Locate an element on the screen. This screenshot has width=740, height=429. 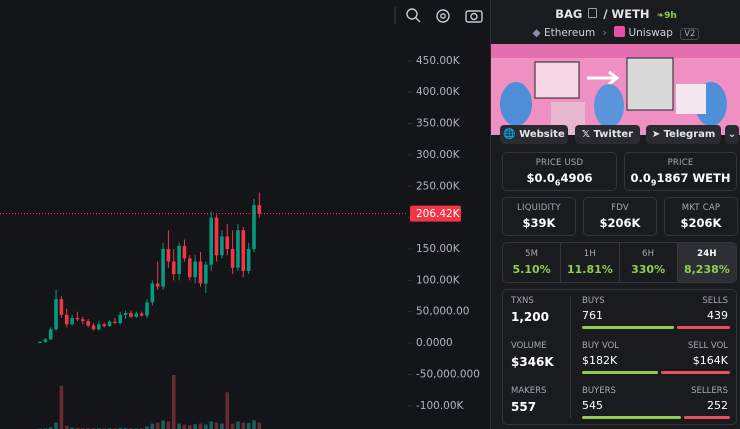
change-tab: 1H 11.81% is located at coordinates (590, 262).